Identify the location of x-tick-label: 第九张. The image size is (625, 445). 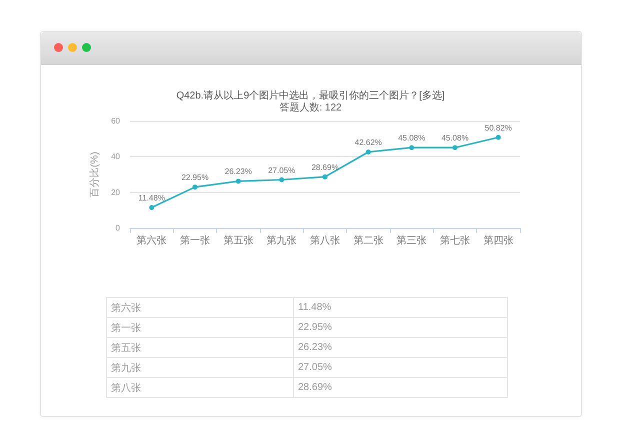
(281, 240).